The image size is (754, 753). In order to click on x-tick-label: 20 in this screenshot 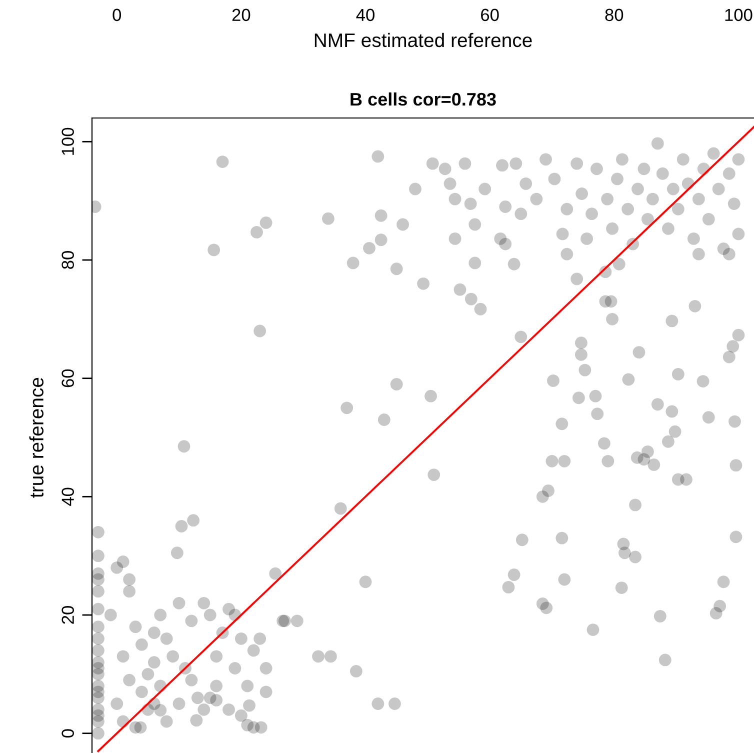, I will do `click(241, 15)`.